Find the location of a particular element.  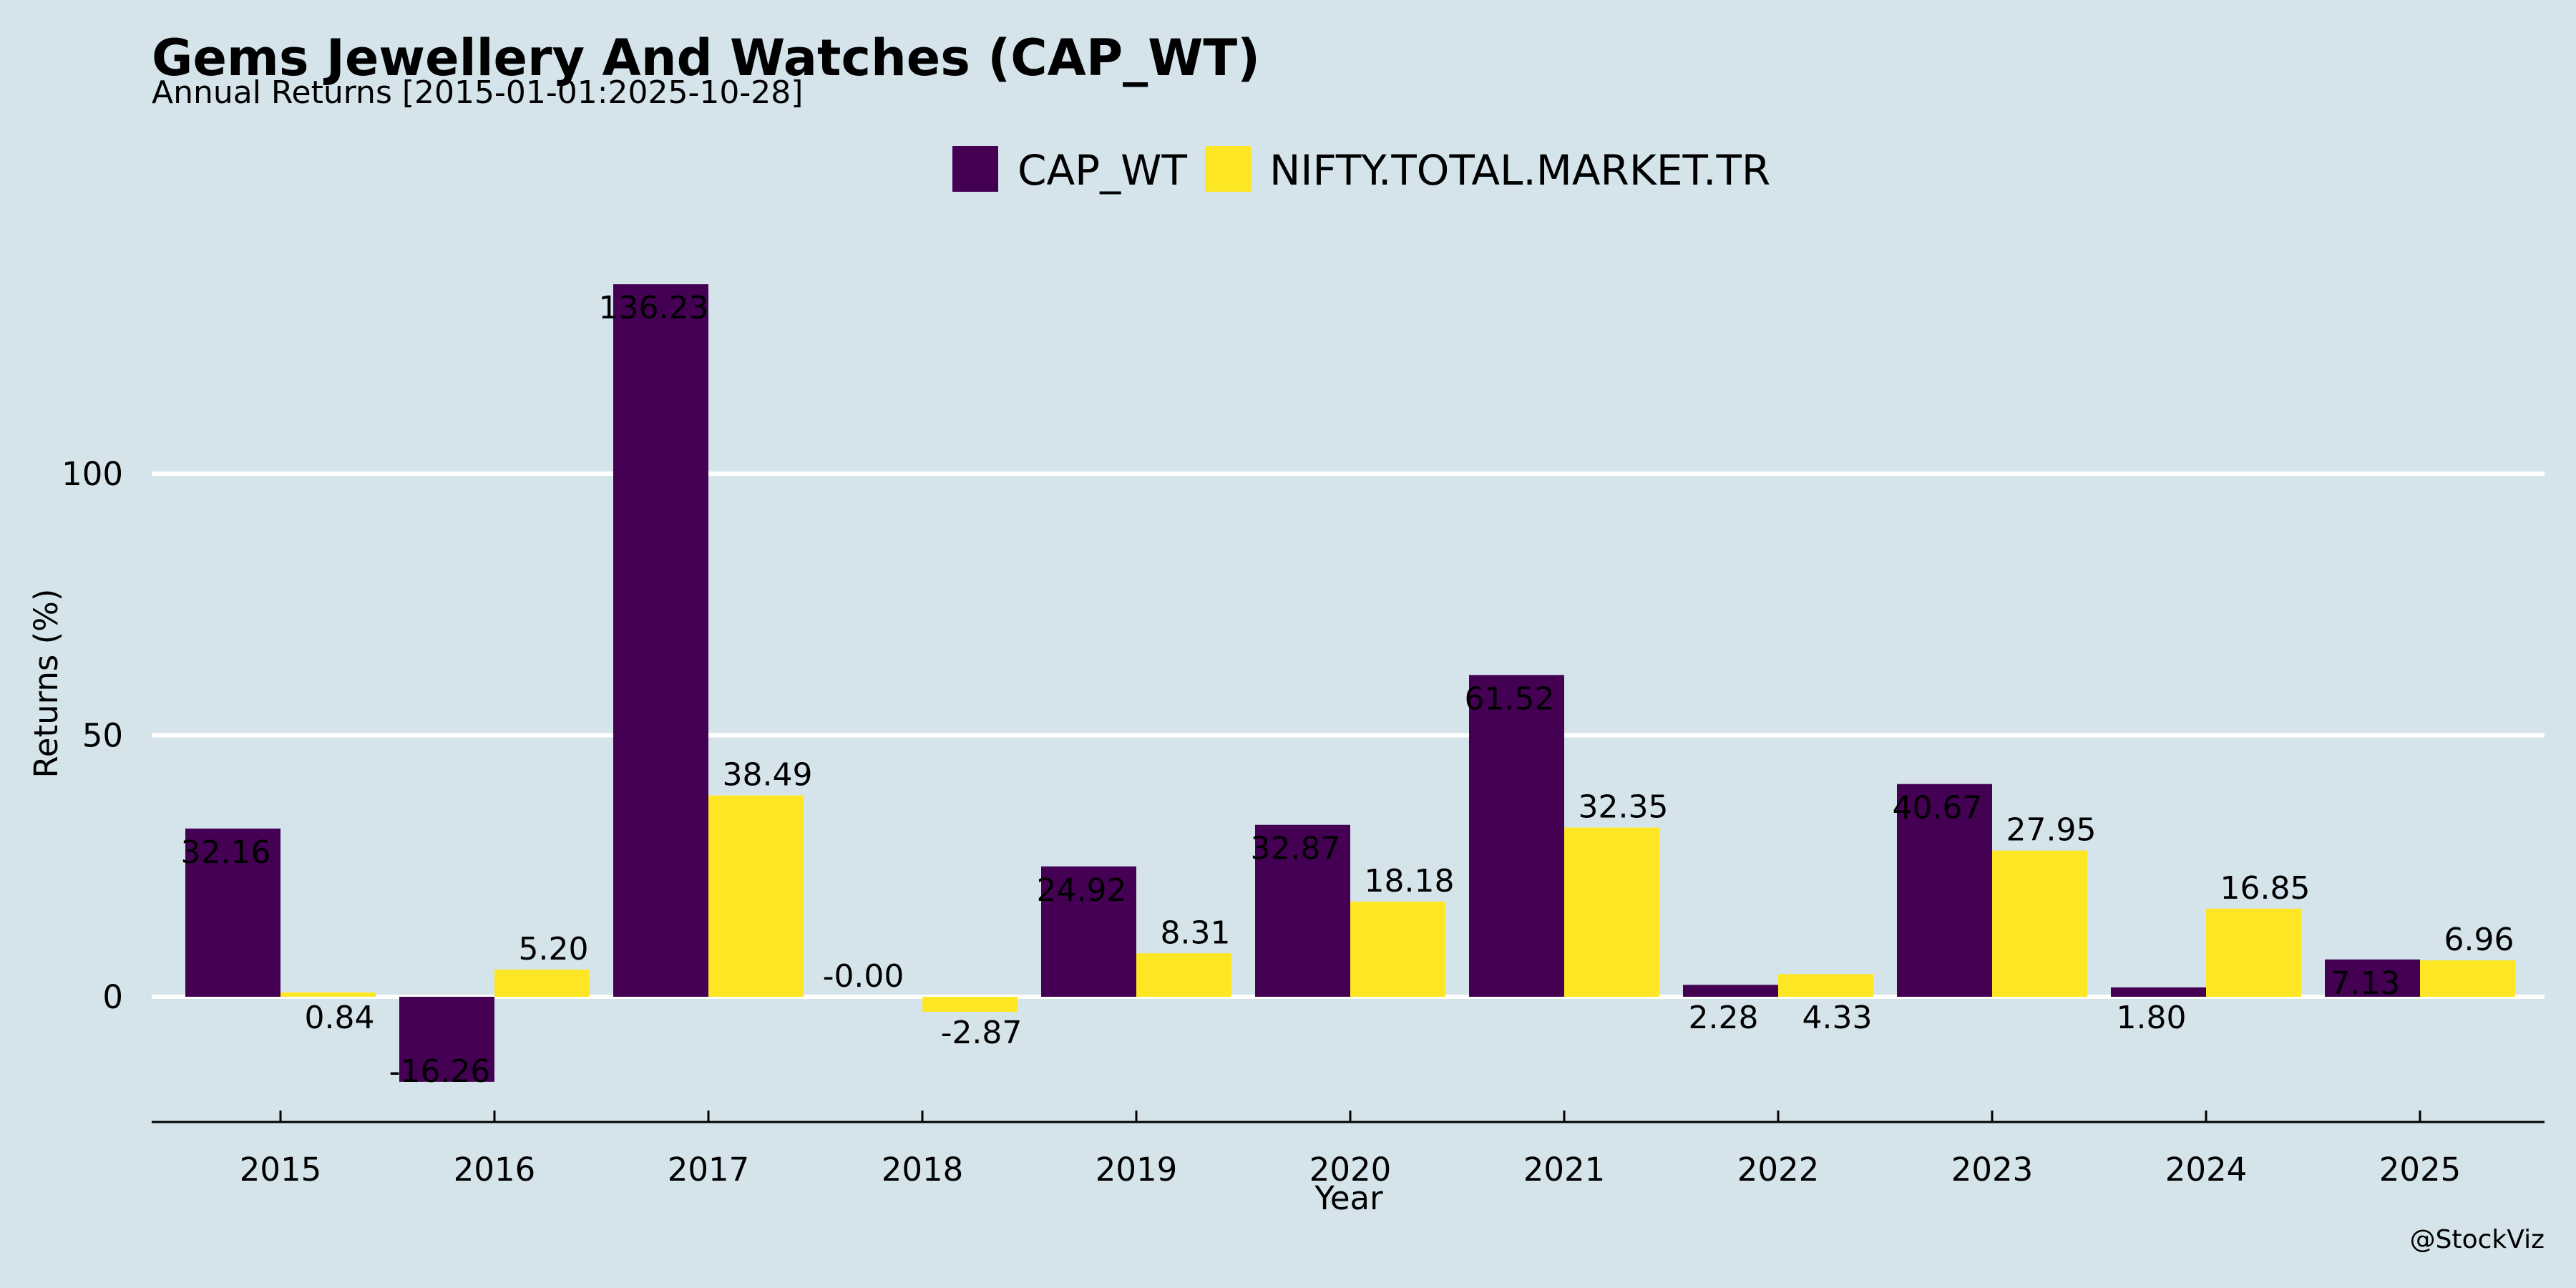

data-label-extra-0: -0.00 is located at coordinates (863, 976).